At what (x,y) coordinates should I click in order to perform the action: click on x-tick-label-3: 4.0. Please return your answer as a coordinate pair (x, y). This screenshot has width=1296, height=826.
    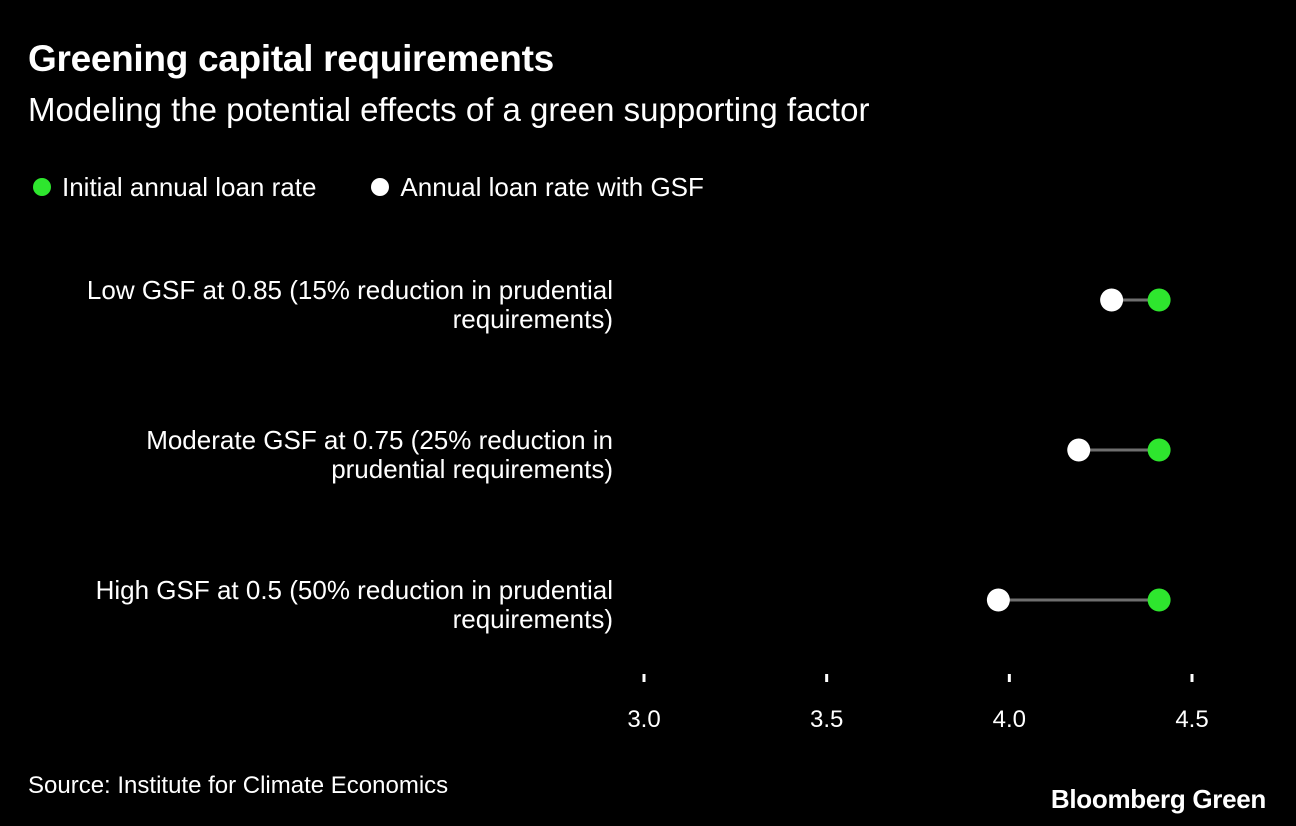
    Looking at the image, I should click on (1009, 719).